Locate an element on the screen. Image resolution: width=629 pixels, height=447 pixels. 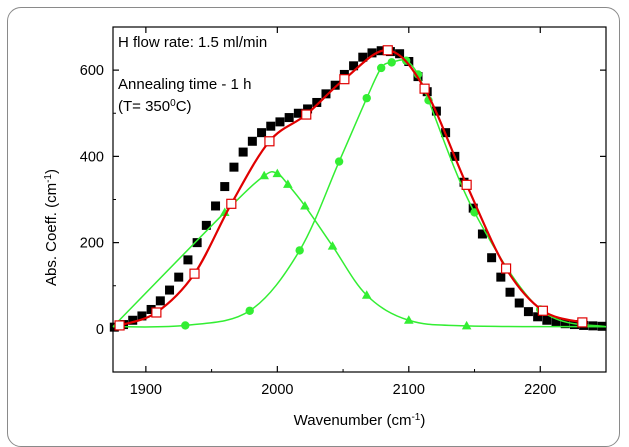
x-tick-label: 2100 is located at coordinates (409, 390).